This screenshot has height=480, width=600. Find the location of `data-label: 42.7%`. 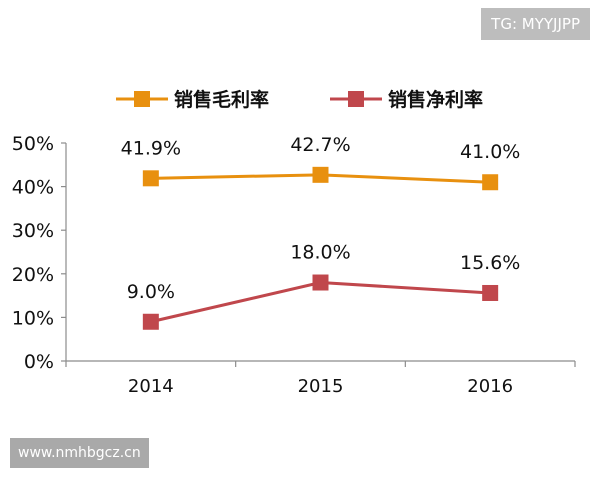

data-label: 42.7% is located at coordinates (320, 145).